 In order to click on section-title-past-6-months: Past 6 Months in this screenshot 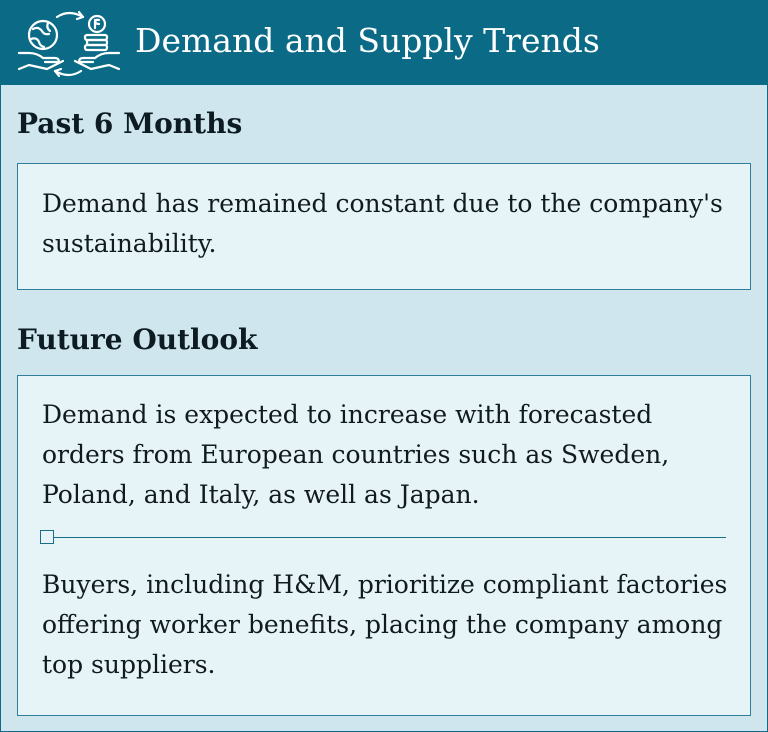, I will do `click(130, 123)`.